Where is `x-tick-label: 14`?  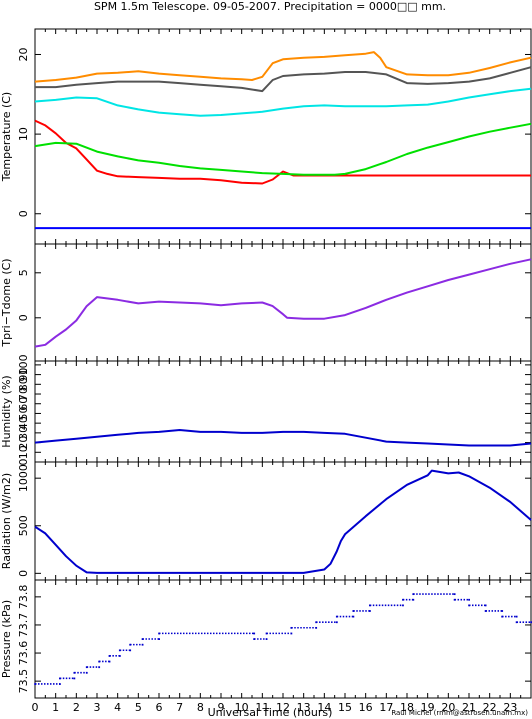 x-tick-label: 14 is located at coordinates (324, 707).